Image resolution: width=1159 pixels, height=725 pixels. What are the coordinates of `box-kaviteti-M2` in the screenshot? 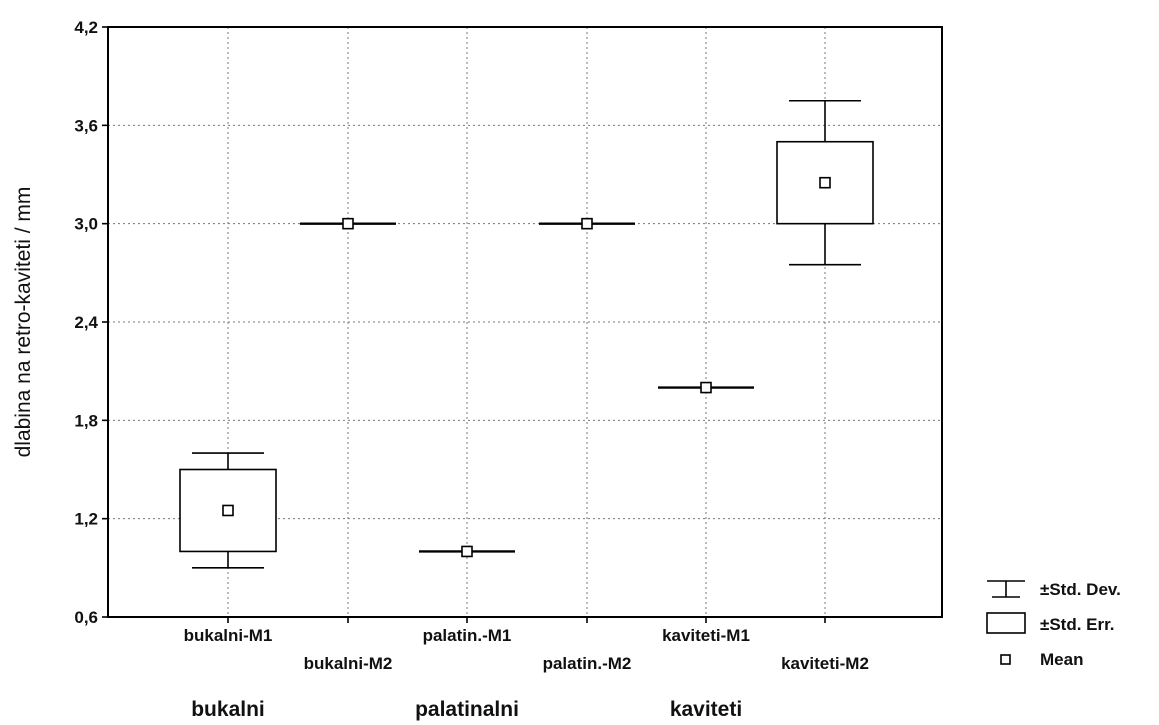 It's located at (825, 182).